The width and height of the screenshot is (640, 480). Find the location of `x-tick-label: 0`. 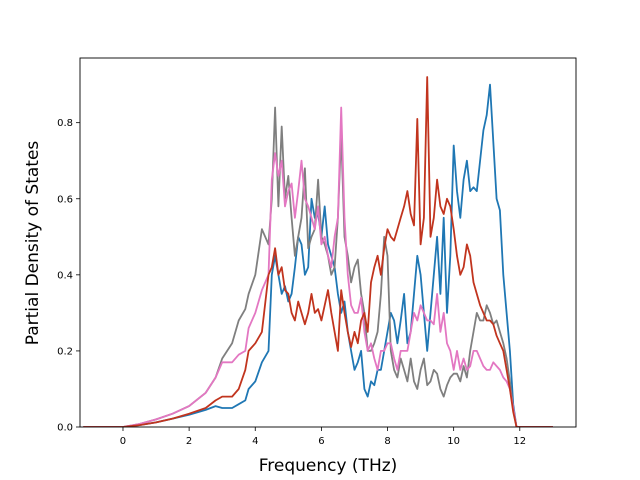

x-tick-label: 0 is located at coordinates (123, 441).